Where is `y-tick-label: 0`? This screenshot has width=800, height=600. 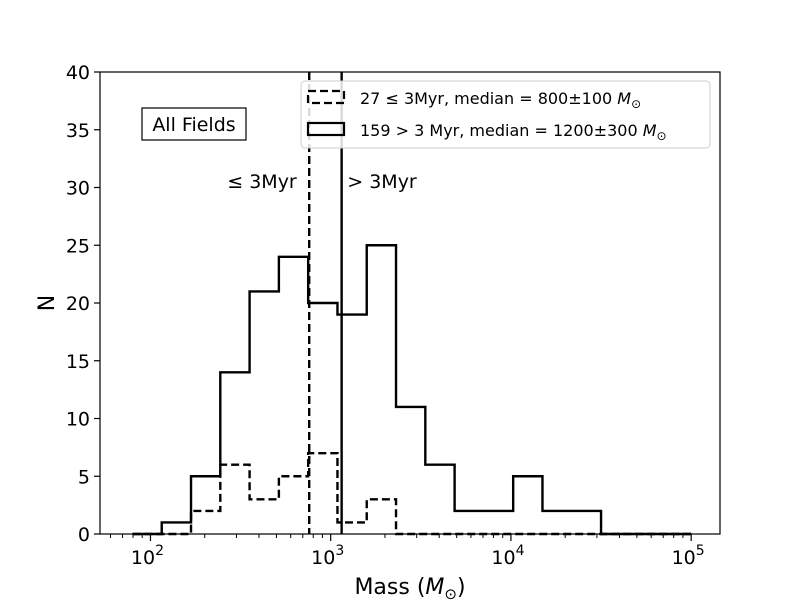 y-tick-label: 0 is located at coordinates (84, 535).